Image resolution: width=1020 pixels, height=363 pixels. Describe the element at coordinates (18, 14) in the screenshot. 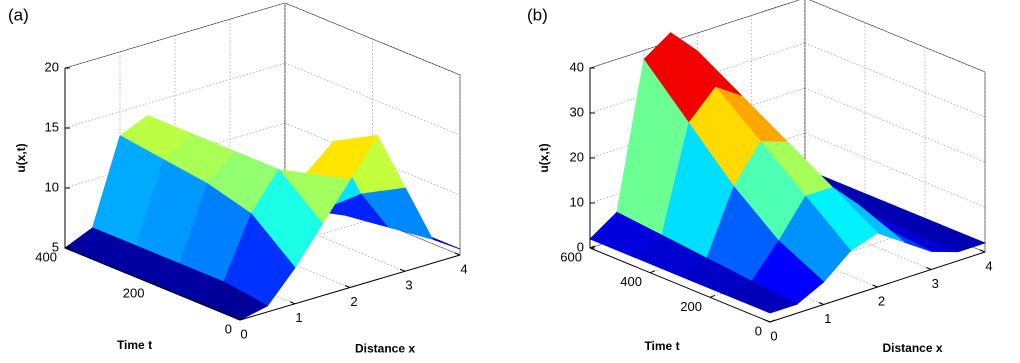

I see `panel-label: (a)` at that location.